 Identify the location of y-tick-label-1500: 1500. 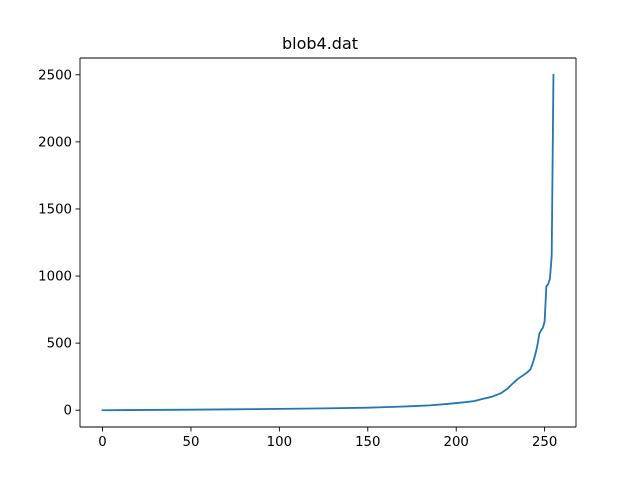
(55, 209).